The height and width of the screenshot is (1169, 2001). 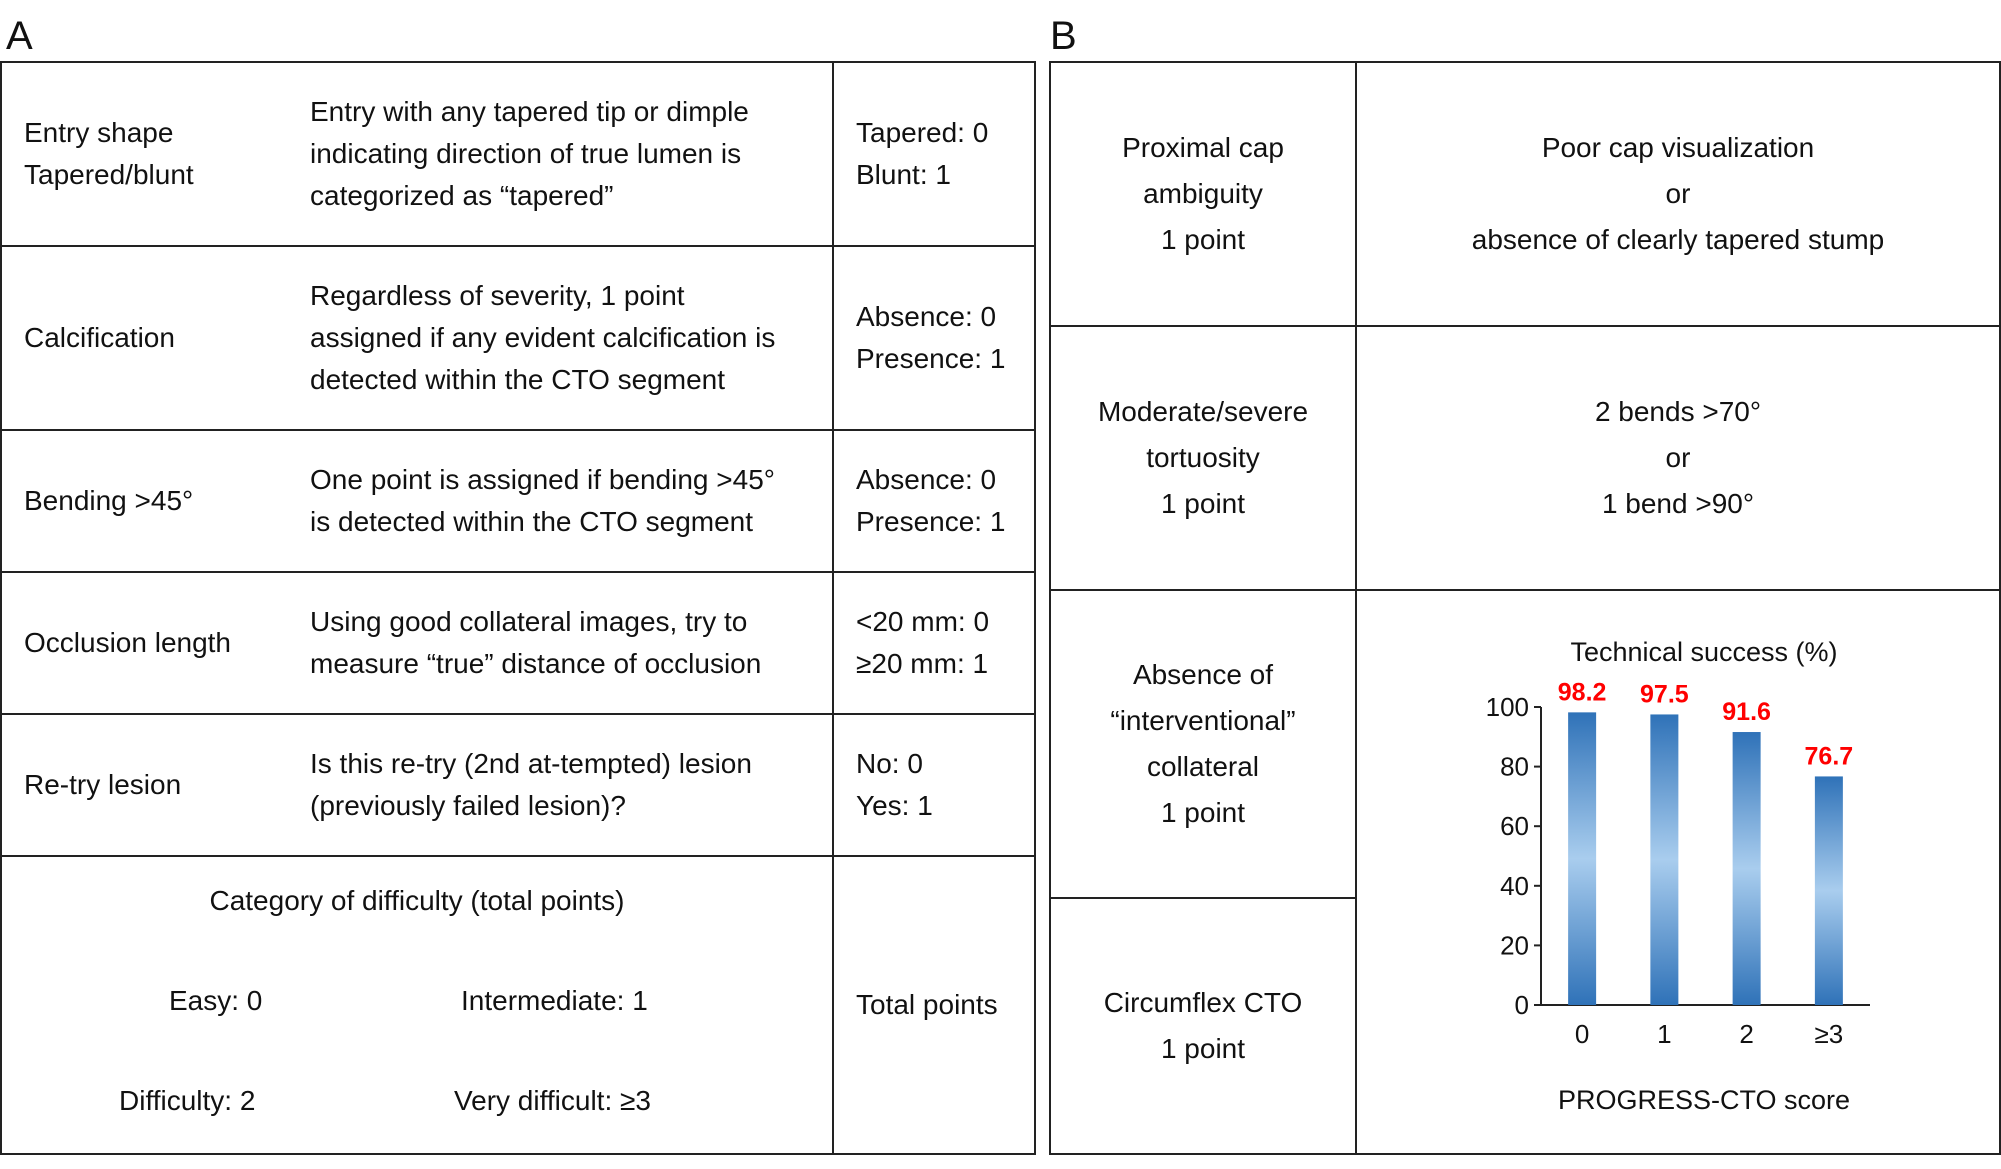 I want to click on bar-value-label: 76.7, so click(x=1829, y=756).